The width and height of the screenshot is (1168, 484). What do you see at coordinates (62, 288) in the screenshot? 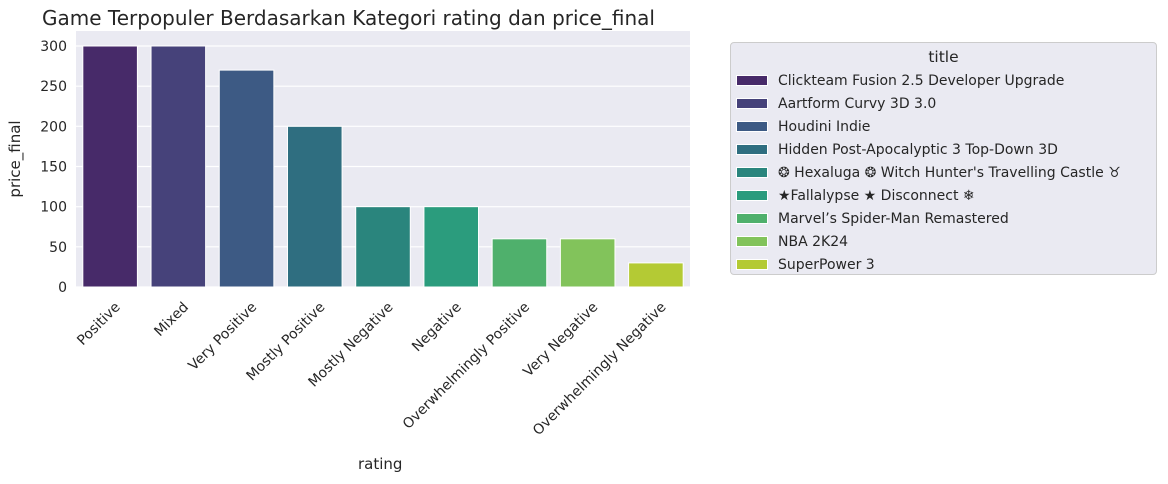
I see `y-tick-label: 0` at bounding box center [62, 288].